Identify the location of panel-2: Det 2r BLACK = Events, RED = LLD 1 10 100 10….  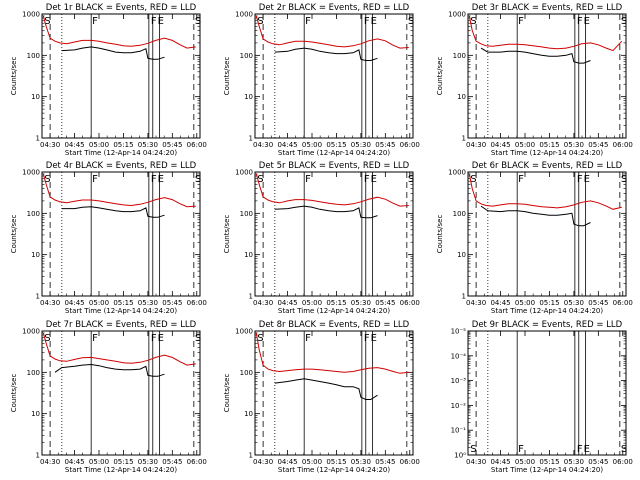
(321, 80).